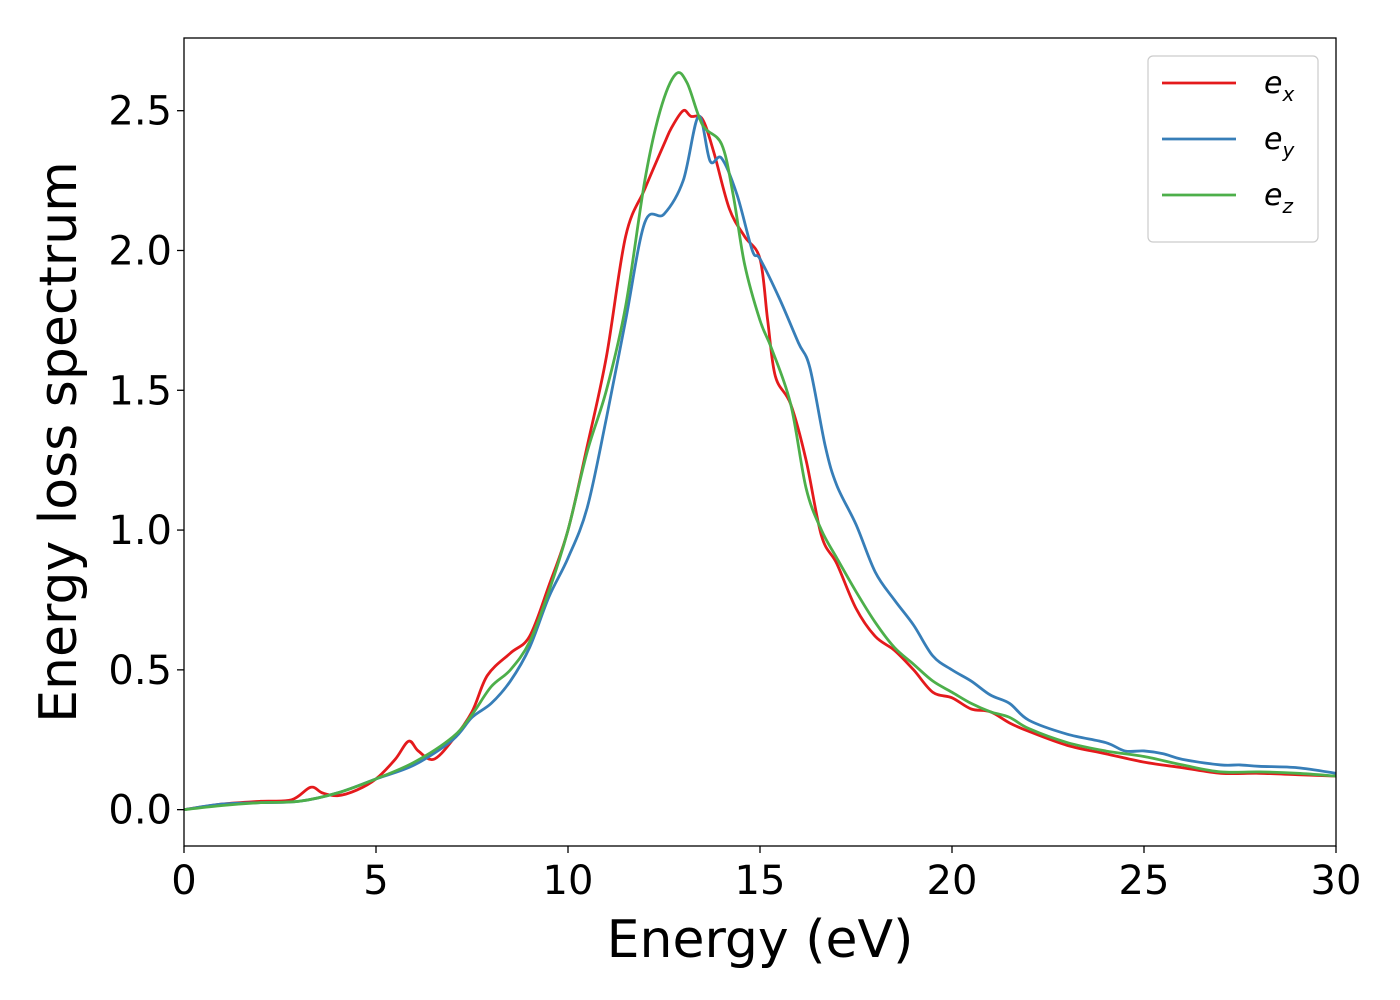 Image resolution: width=1400 pixels, height=1000 pixels. I want to click on y-tick-label: 2.5, so click(140, 112).